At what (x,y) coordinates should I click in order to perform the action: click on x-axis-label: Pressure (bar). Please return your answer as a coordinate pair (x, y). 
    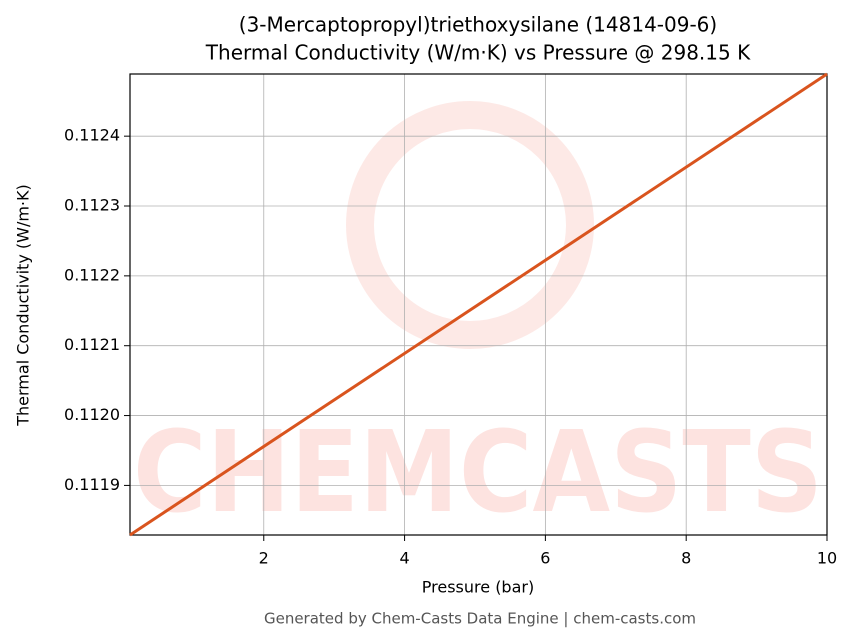
    Looking at the image, I should click on (478, 587).